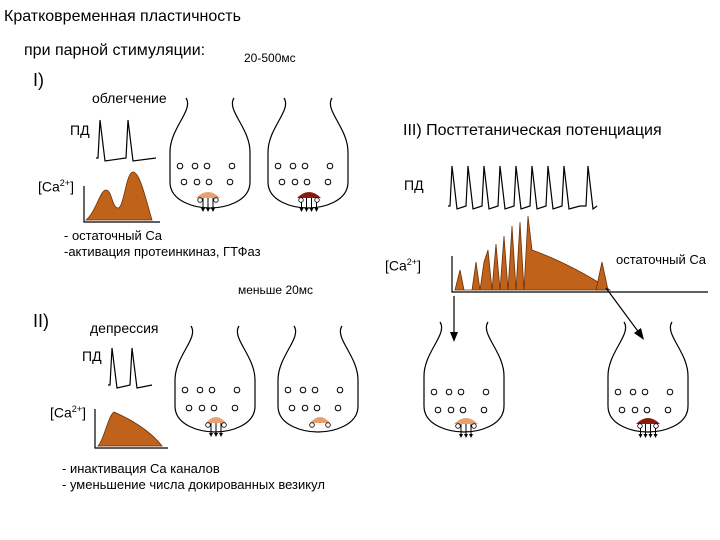  I want to click on section-2-terminal-1-release-zone, so click(216, 420).